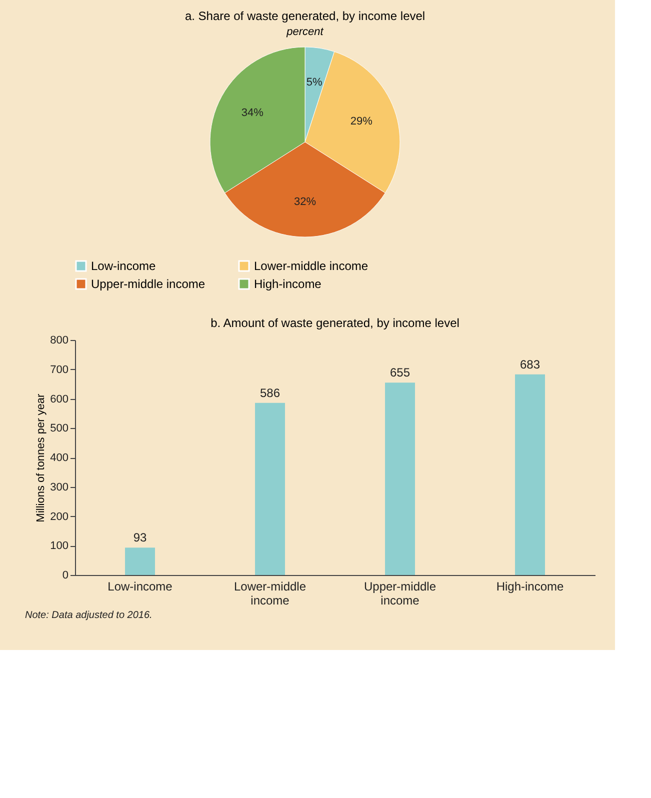 The width and height of the screenshot is (651, 798). I want to click on y-tick-label: 300, so click(59, 487).